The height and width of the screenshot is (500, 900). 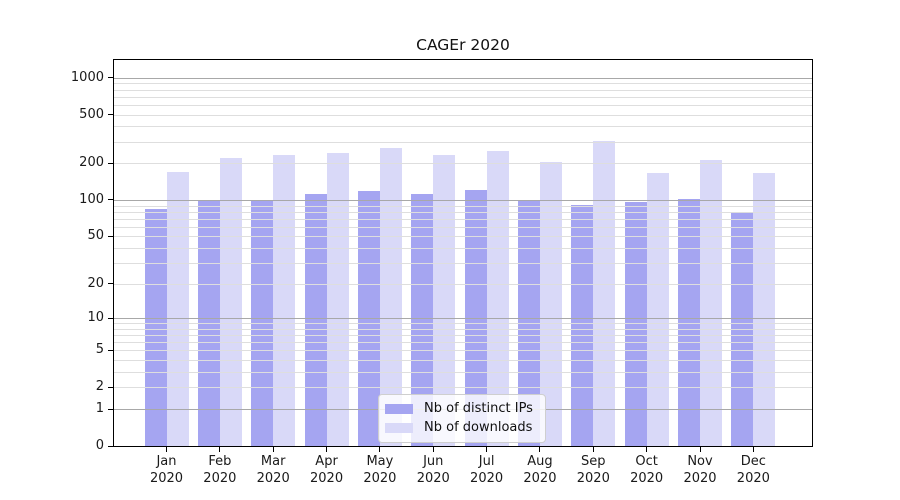 I want to click on y-tick-label: 10, so click(x=95, y=318).